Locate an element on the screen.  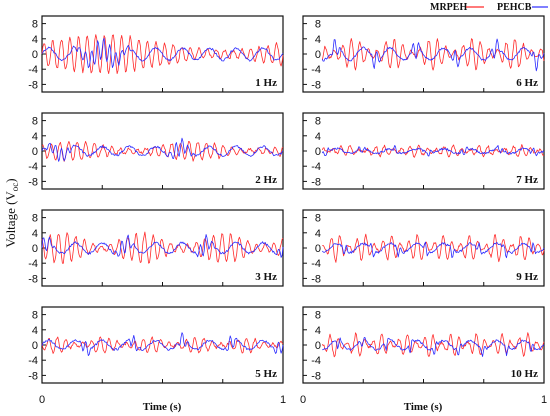
series-line-mrpeh-2-hz is located at coordinates (162, 151).